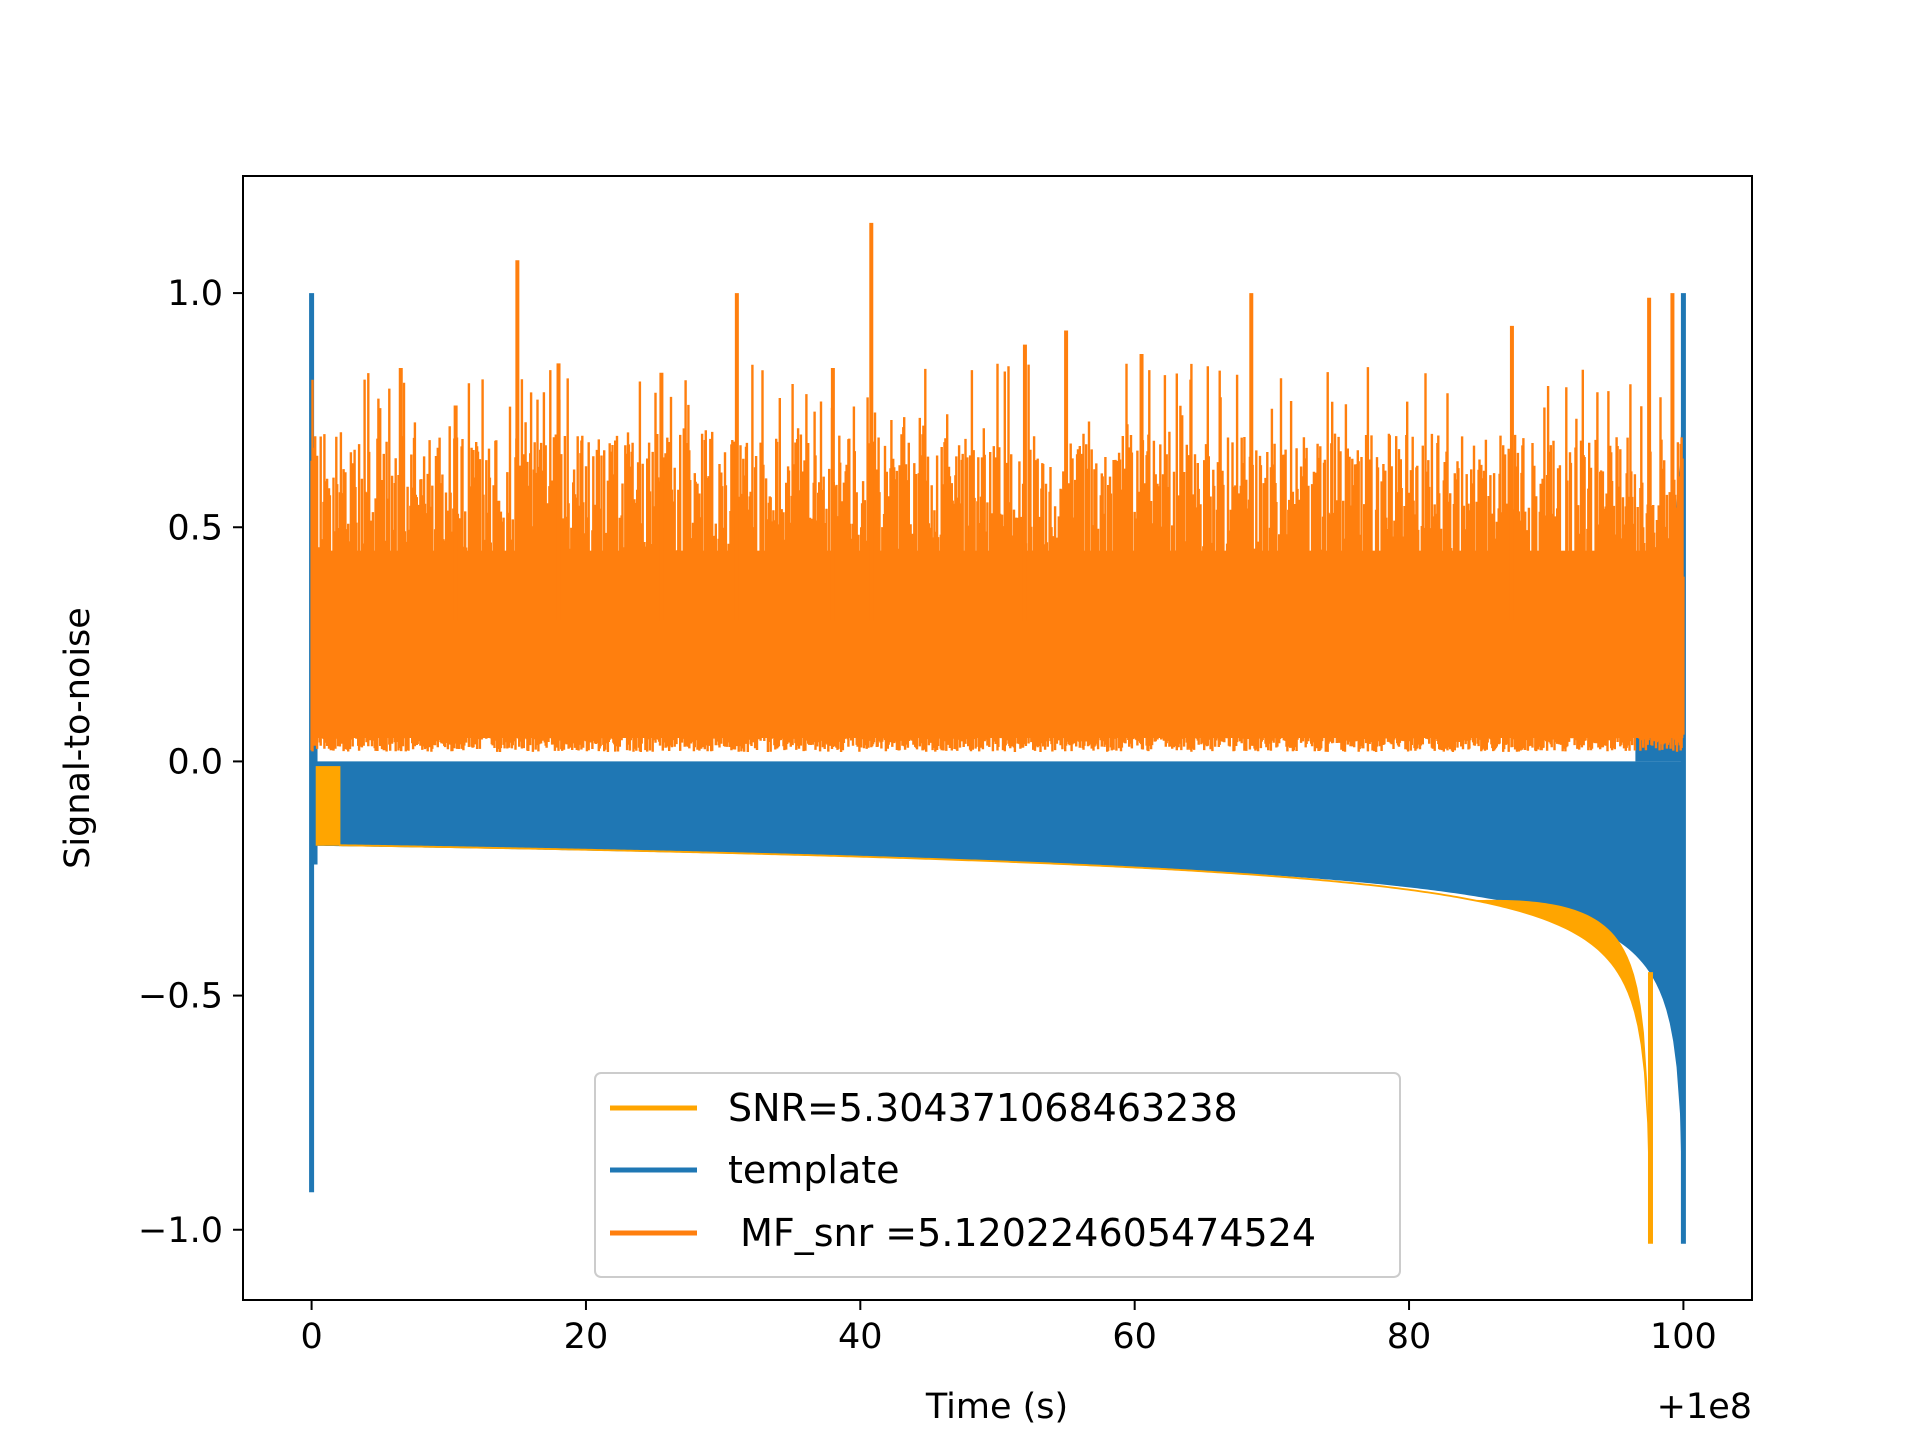 The width and height of the screenshot is (1920, 1440). What do you see at coordinates (1683, 1337) in the screenshot?
I see `x-tick-label-5: 100` at bounding box center [1683, 1337].